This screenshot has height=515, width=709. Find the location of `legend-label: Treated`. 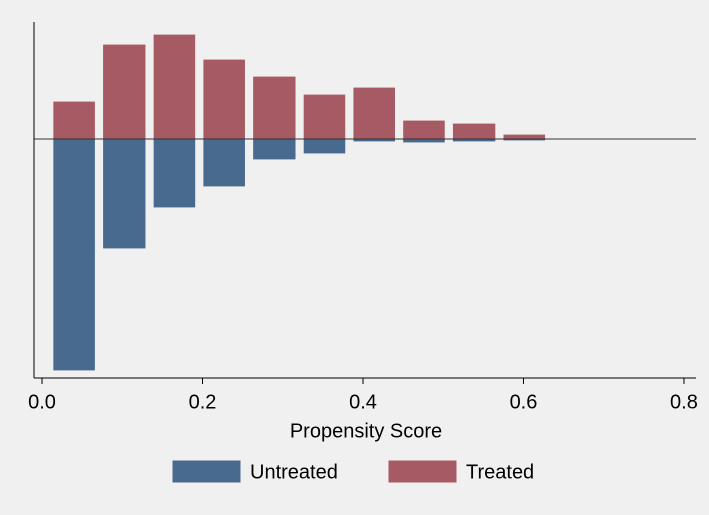

legend-label: Treated is located at coordinates (500, 472).